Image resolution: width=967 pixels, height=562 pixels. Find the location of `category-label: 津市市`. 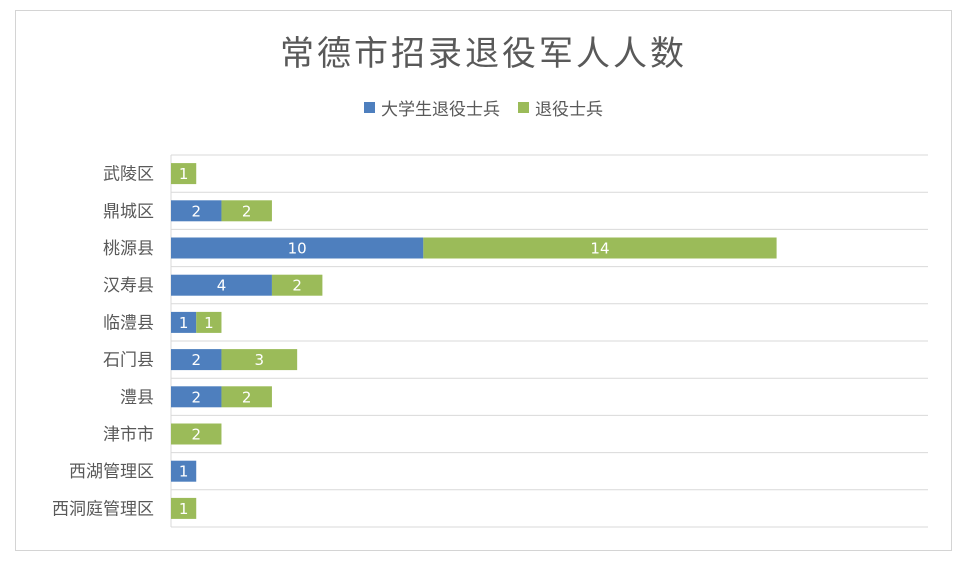

category-label: 津市市 is located at coordinates (128, 435).